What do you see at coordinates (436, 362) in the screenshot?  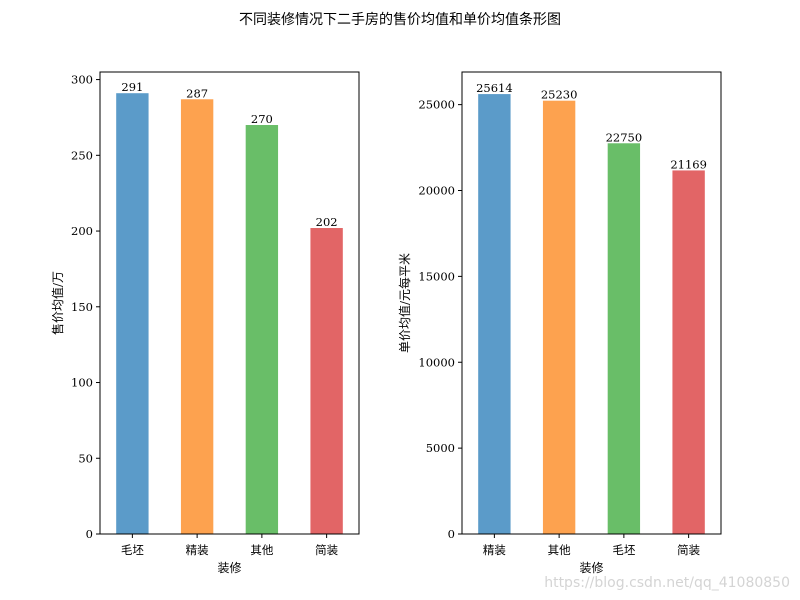 I see `y-tick-label: 10000` at bounding box center [436, 362].